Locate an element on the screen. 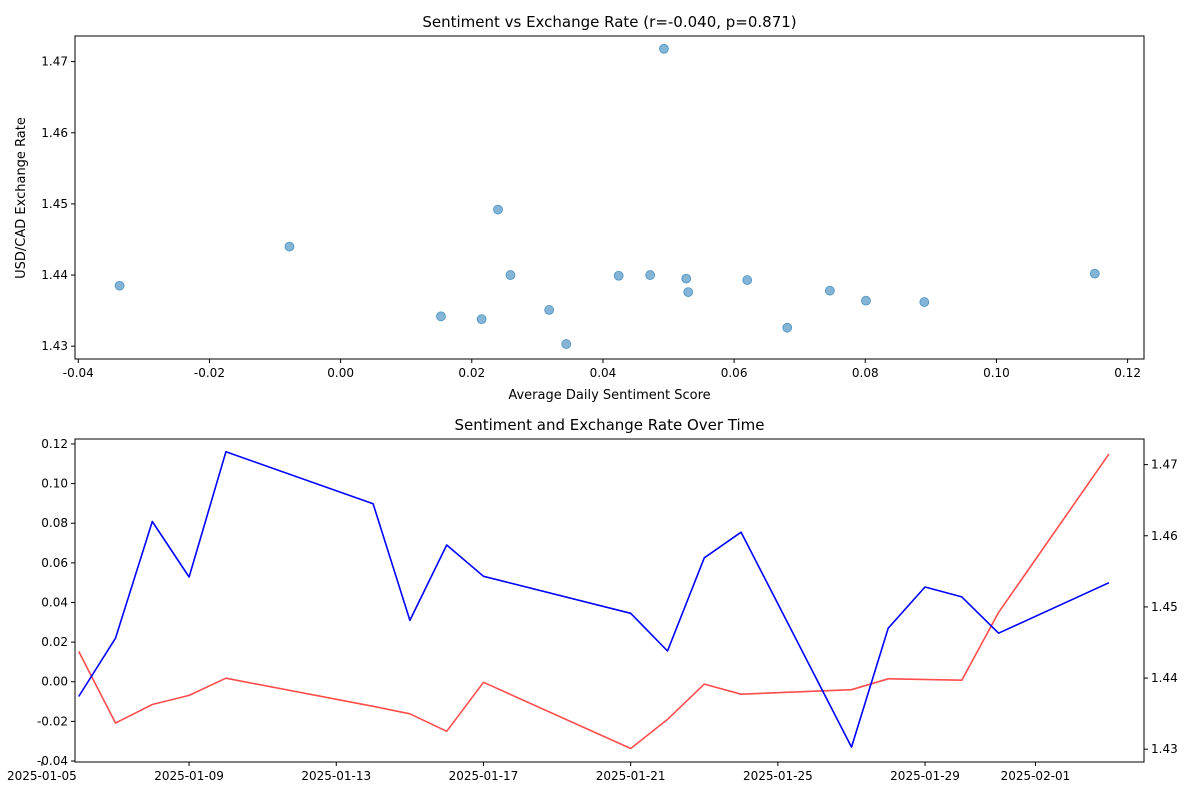  left-y-tick-label: 0.06 is located at coordinates (54, 563).